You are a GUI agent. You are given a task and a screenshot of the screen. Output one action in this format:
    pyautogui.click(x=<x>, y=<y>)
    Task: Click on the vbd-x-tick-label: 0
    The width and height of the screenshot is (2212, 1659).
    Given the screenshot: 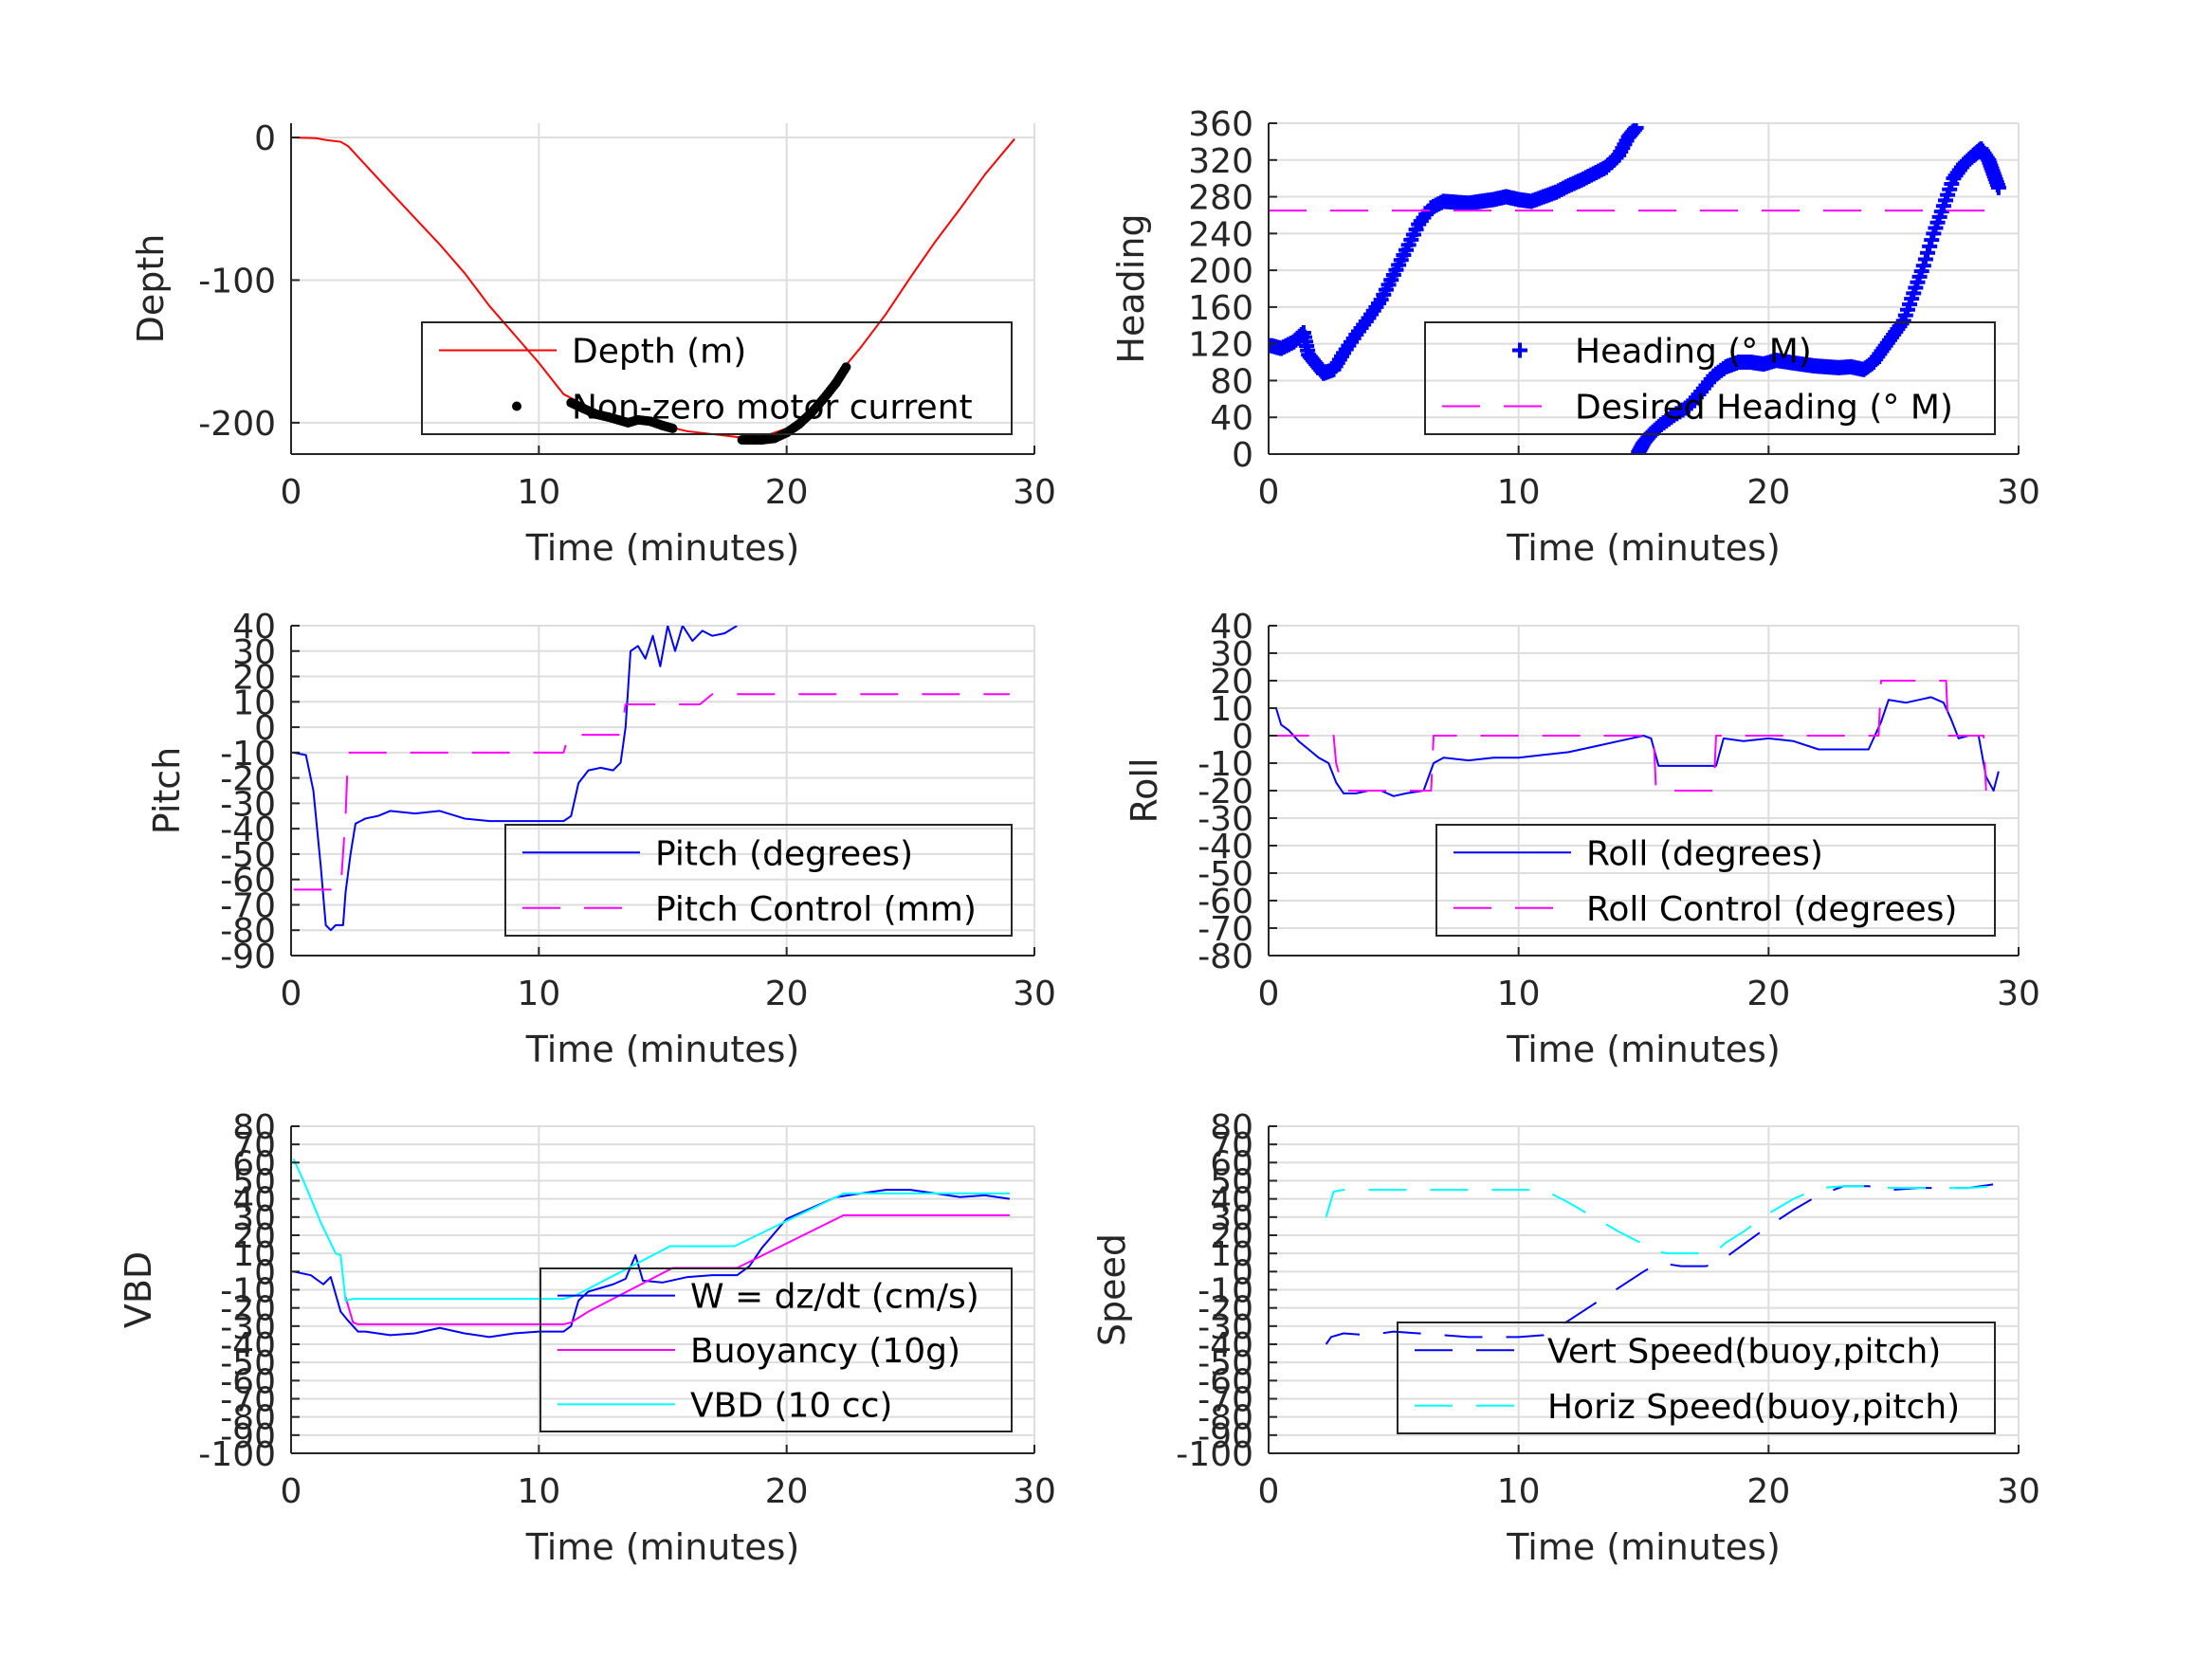 What is the action you would take?
    pyautogui.click(x=291, y=1491)
    